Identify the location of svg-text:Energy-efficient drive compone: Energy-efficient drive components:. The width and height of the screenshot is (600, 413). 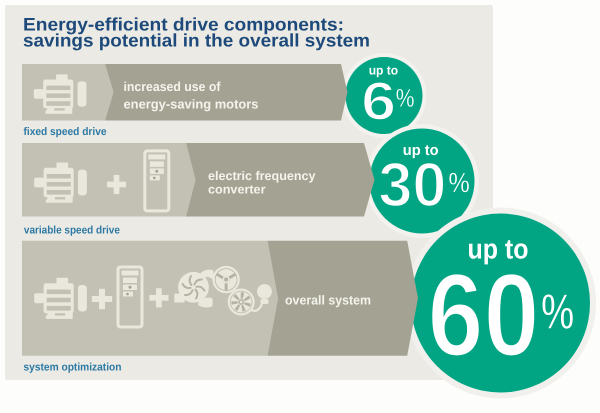
(183, 25).